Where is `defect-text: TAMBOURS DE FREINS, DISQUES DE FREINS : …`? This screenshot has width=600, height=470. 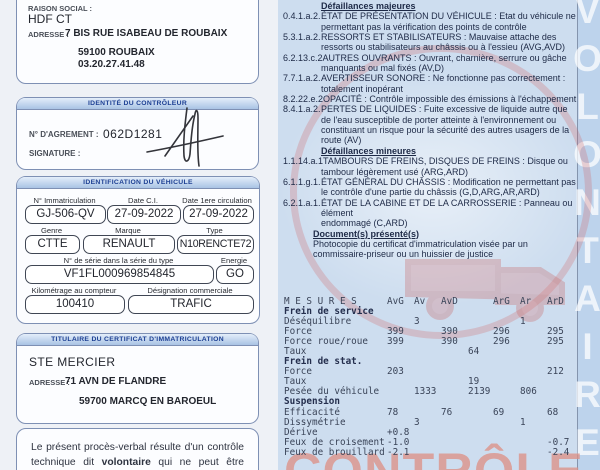
defect-text: TAMBOURS DE FREINS, DISQUES DE FREINS : … is located at coordinates (446, 166).